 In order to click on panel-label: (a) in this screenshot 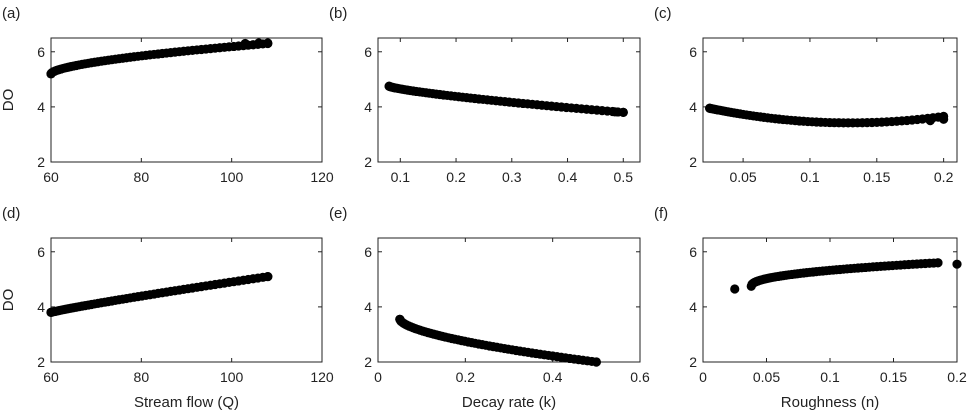, I will do `click(11, 13)`.